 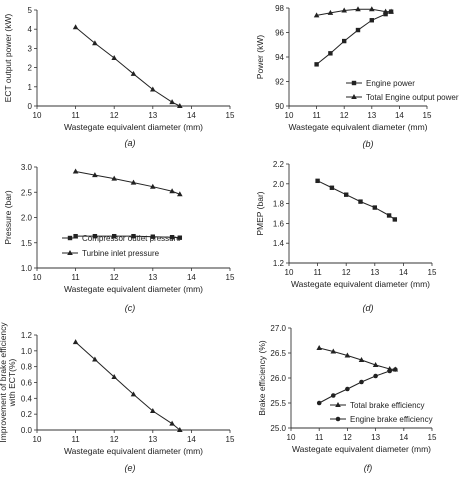 I want to click on y-tick-label: 0, so click(x=30, y=106).